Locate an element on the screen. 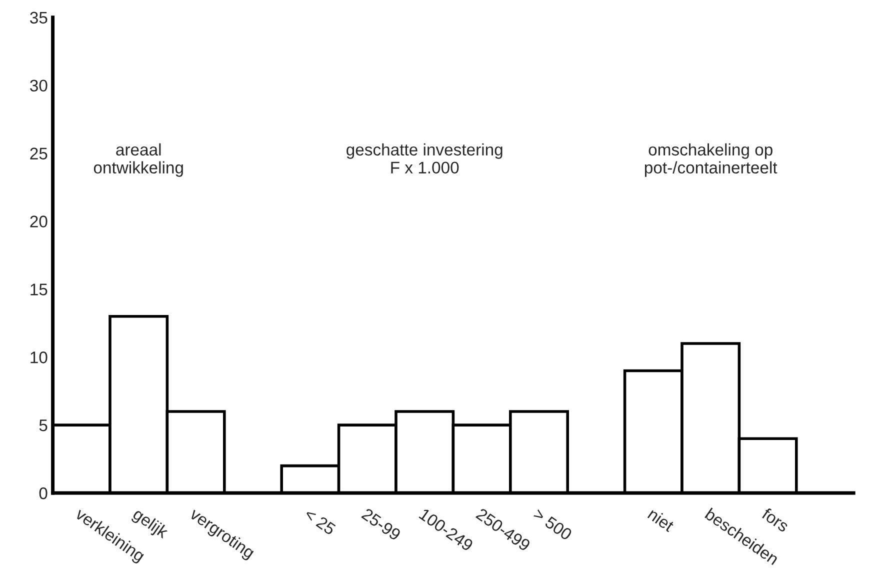 Image resolution: width=880 pixels, height=580 pixels. x-tick-label: niet is located at coordinates (661, 520).